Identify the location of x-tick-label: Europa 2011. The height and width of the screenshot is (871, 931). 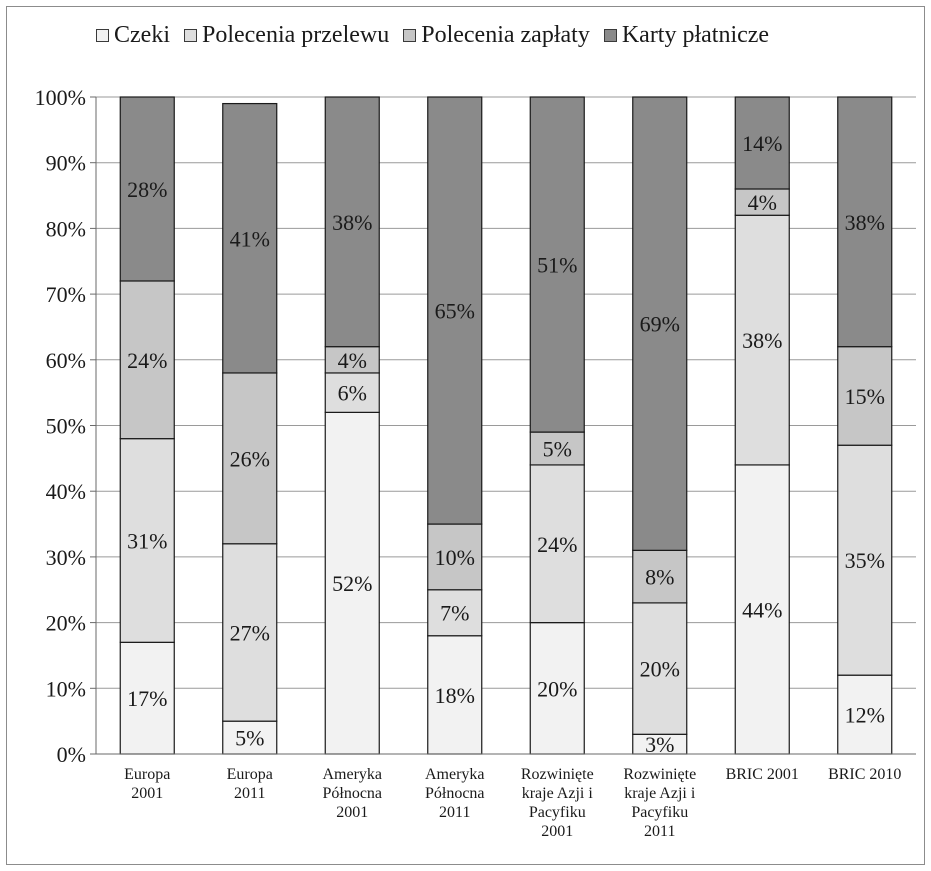
(250, 784).